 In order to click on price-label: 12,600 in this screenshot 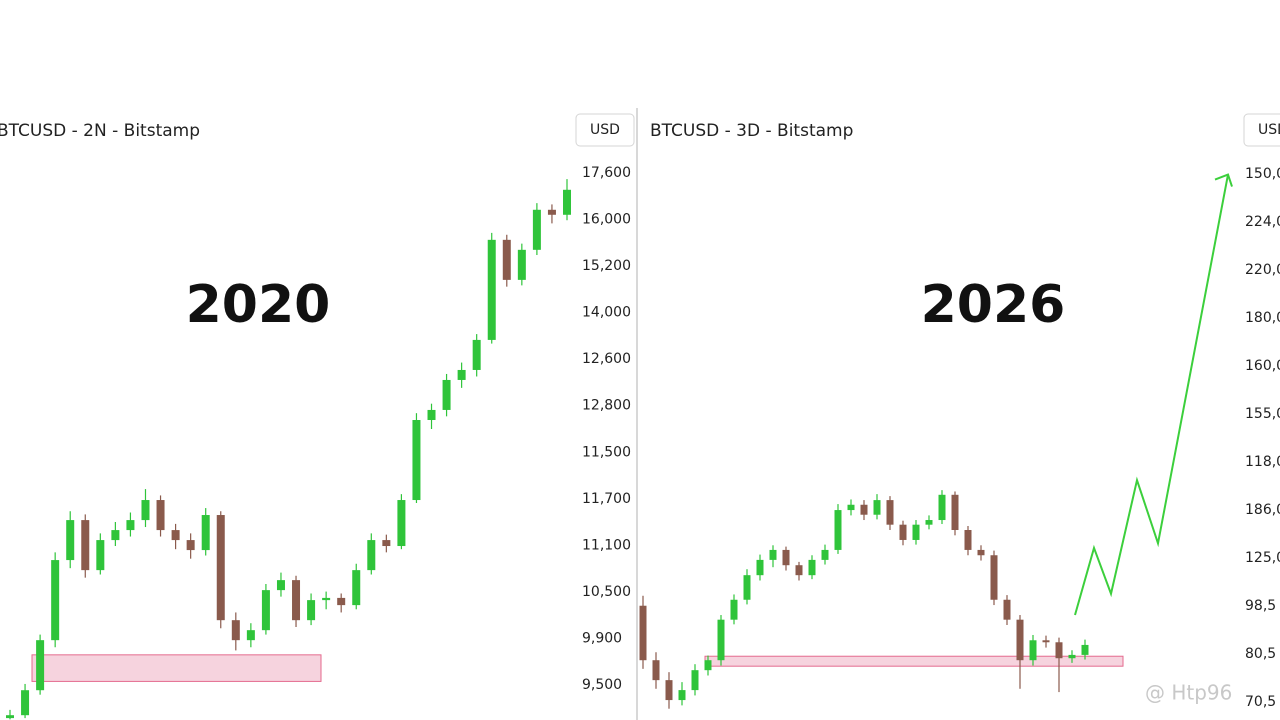, I will do `click(606, 359)`.